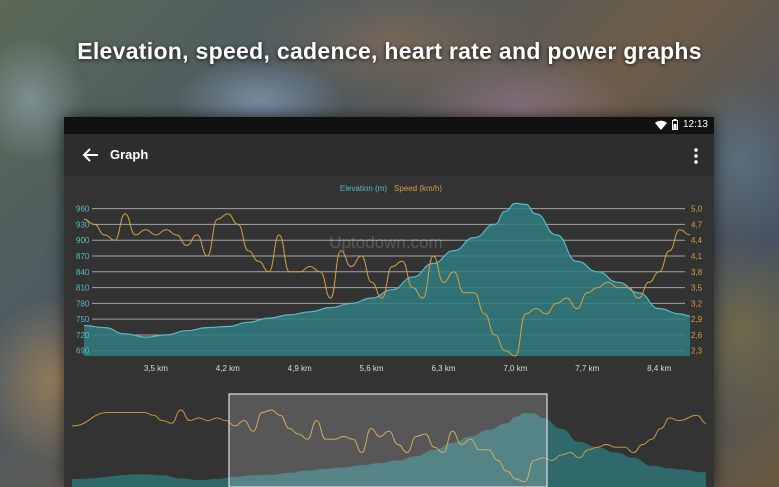  I want to click on app-bar: Graph, so click(389, 155).